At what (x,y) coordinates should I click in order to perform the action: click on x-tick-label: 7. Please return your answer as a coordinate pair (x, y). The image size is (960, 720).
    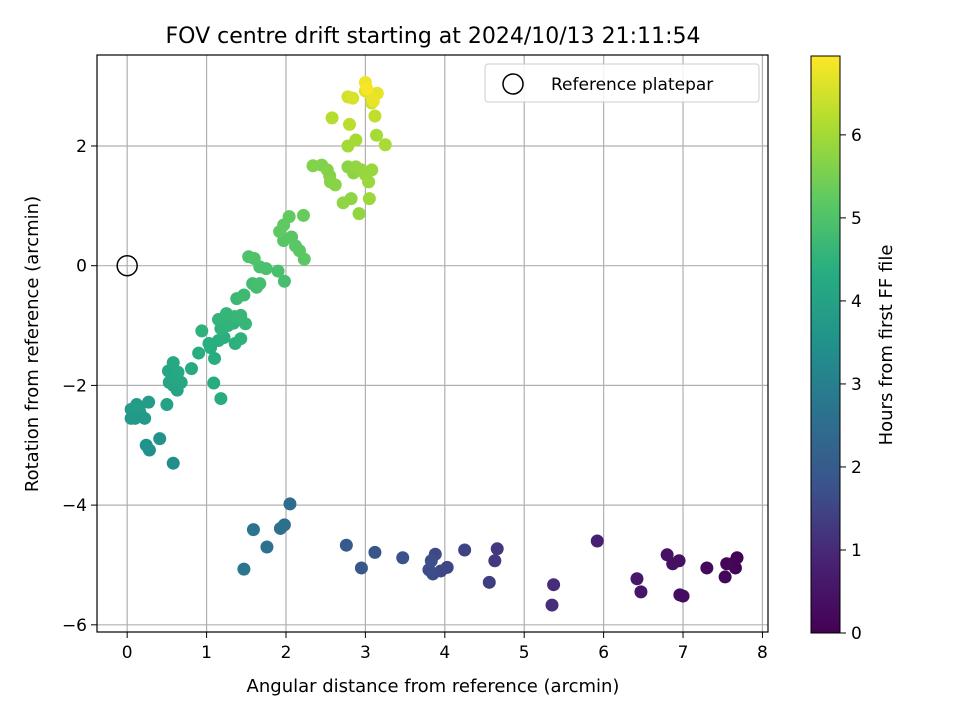
    Looking at the image, I should click on (683, 653).